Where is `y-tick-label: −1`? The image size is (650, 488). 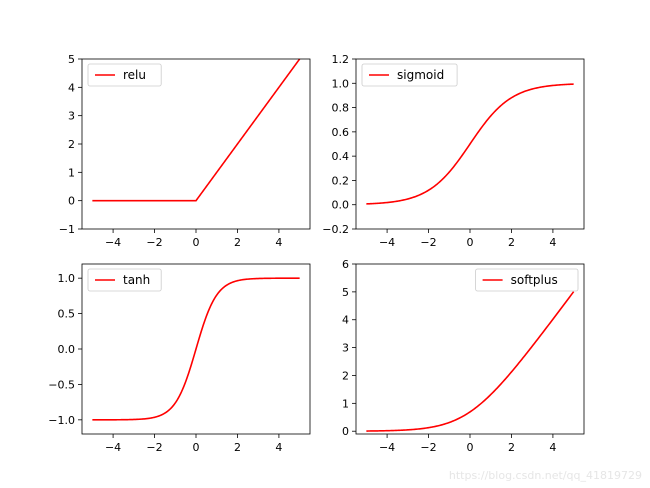
y-tick-label: −1 is located at coordinates (67, 229).